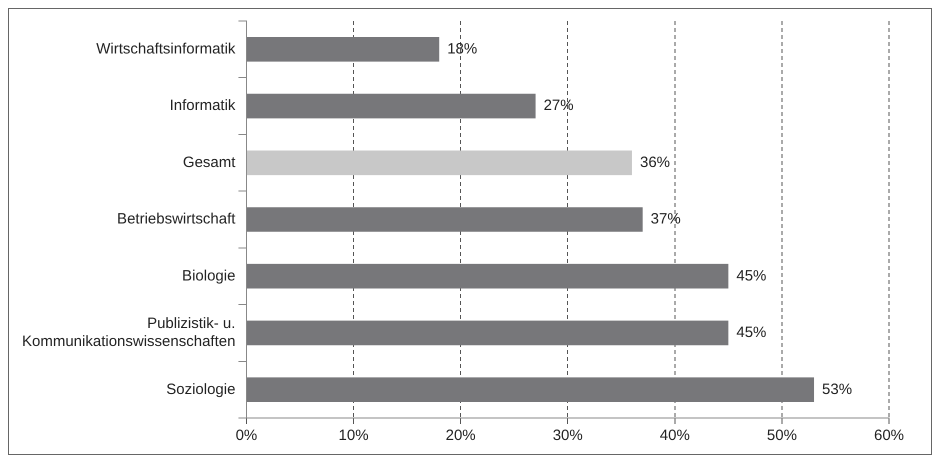 The height and width of the screenshot is (465, 942). What do you see at coordinates (559, 105) in the screenshot?
I see `data-label: 27%` at bounding box center [559, 105].